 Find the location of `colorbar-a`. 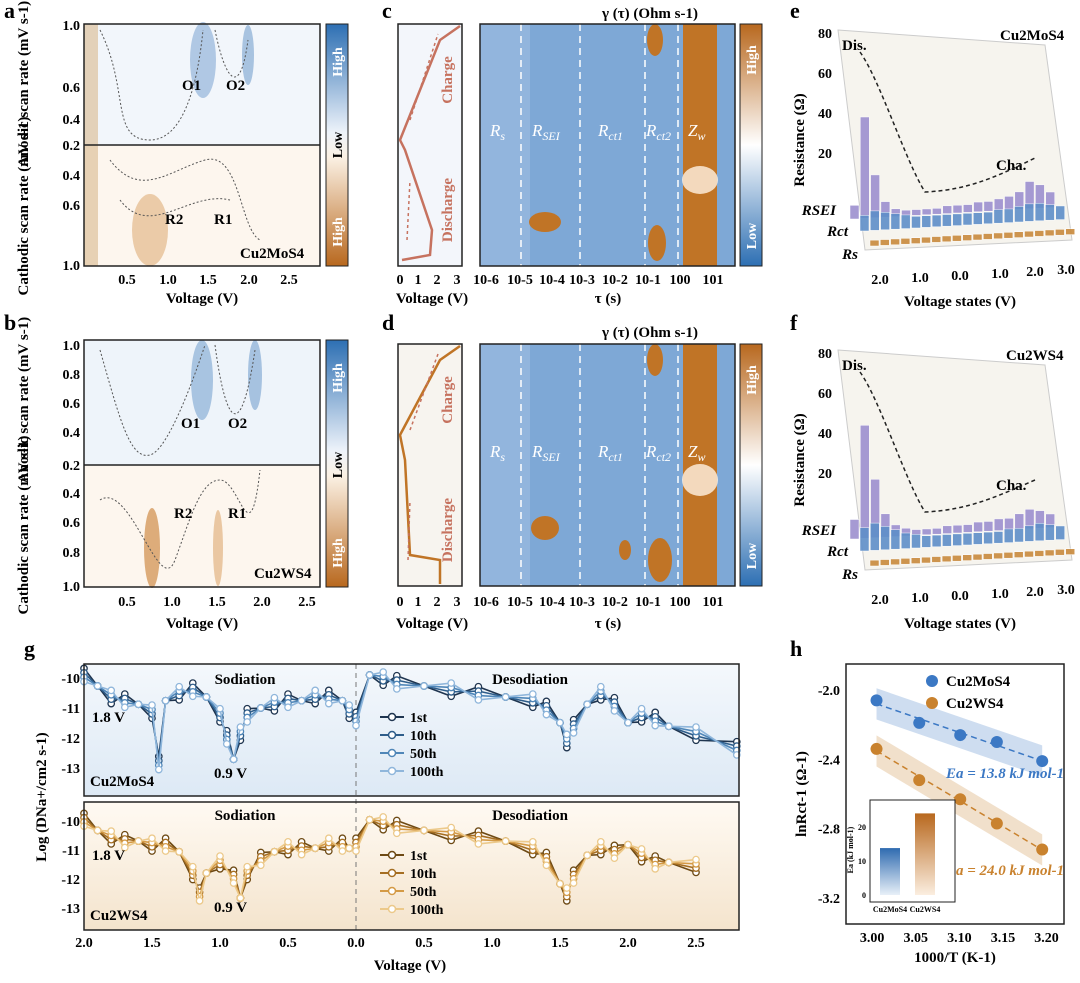

colorbar-a is located at coordinates (337, 145).